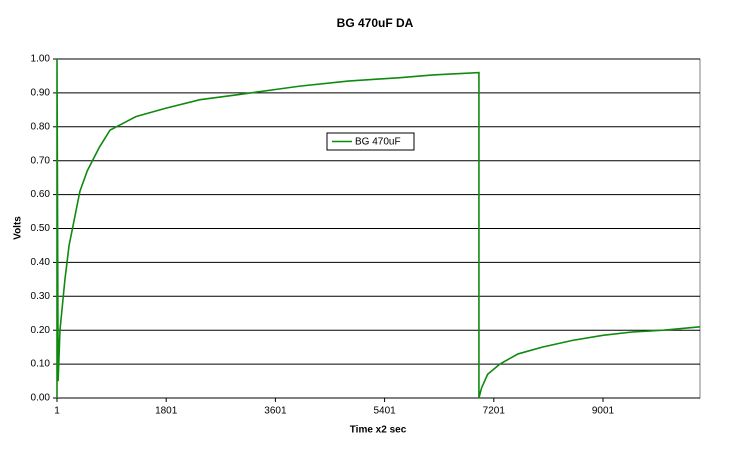 Image resolution: width=733 pixels, height=450 pixels. Describe the element at coordinates (41, 228) in the screenshot. I see `y-tick-label: 0.50` at that location.